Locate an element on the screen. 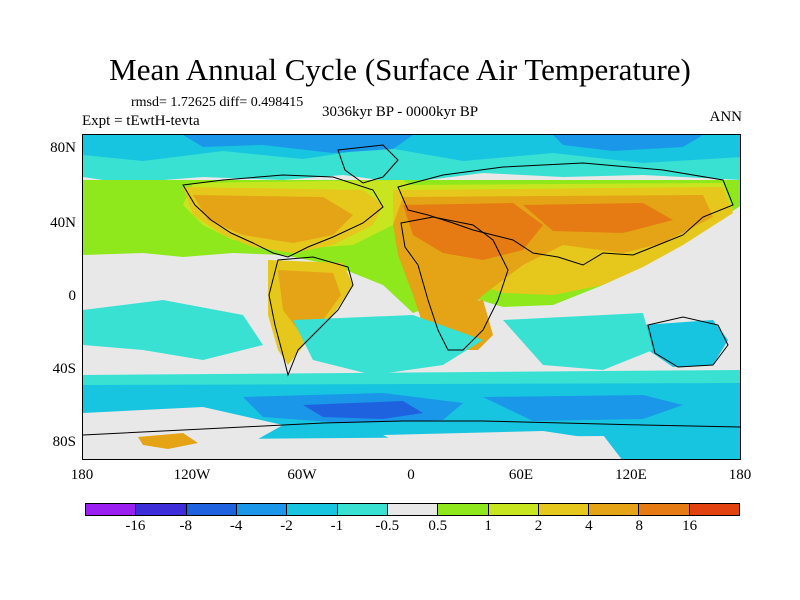 The height and width of the screenshot is (600, 800). field-antarctic-neutral is located at coordinates (493, 443).